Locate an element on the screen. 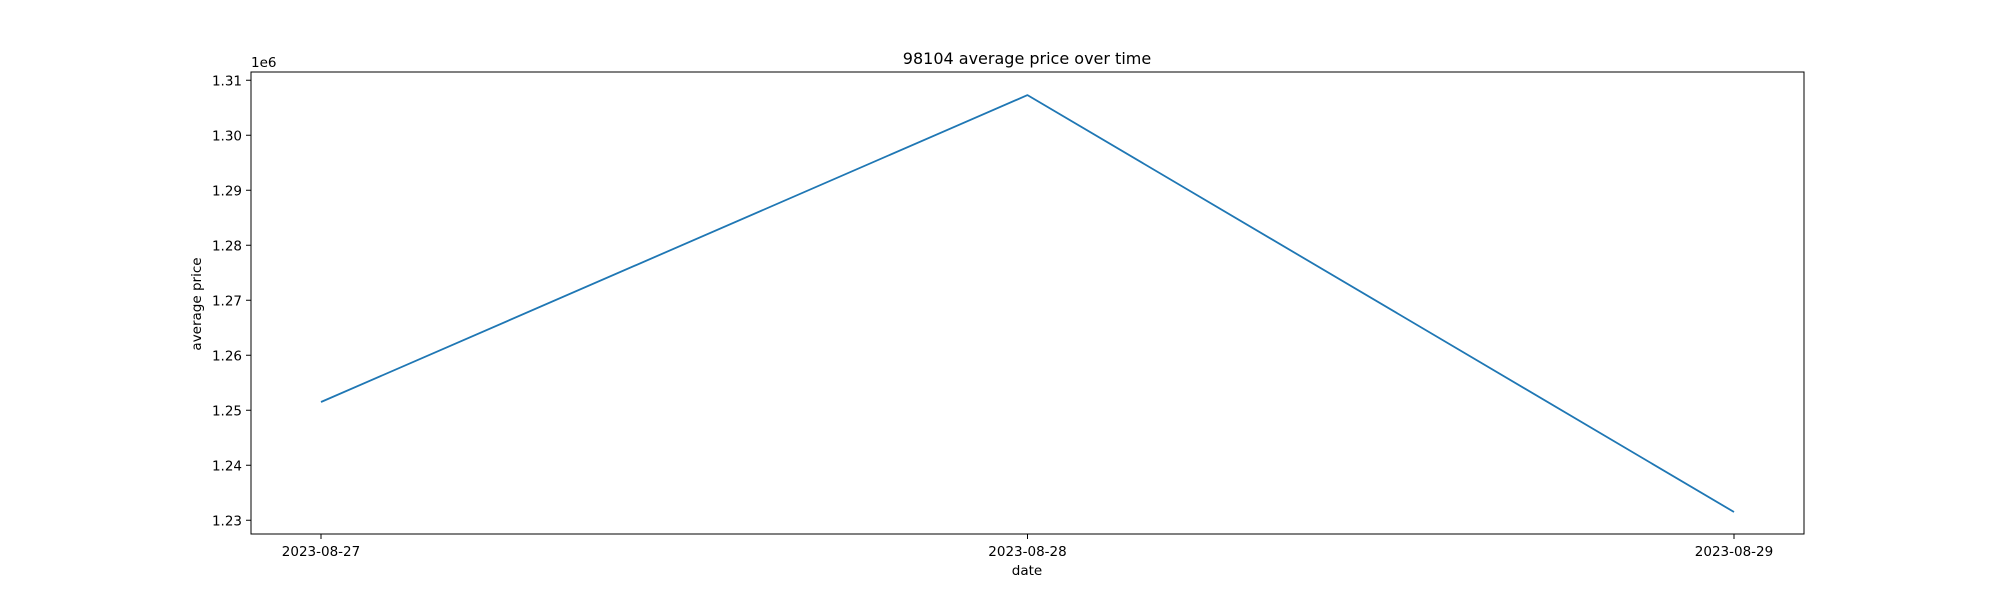  y-tick-label: 1.25 is located at coordinates (227, 411).